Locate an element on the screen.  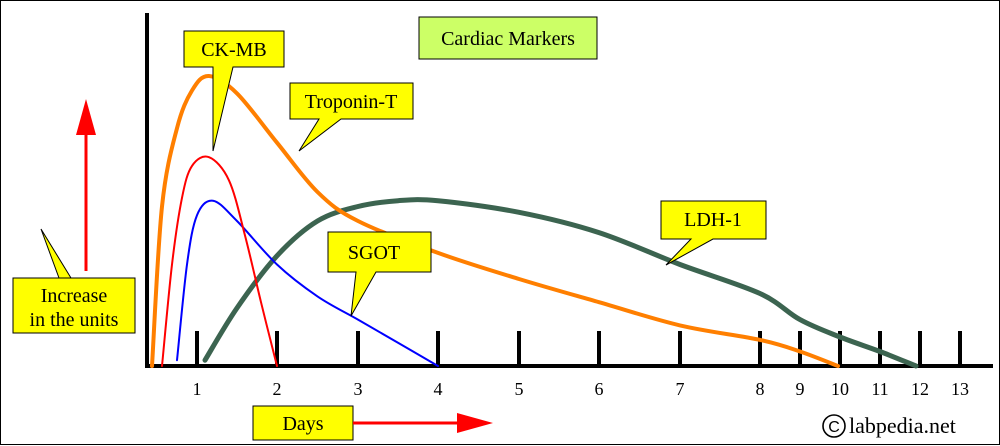
x-tick-label: 13 is located at coordinates (960, 389).